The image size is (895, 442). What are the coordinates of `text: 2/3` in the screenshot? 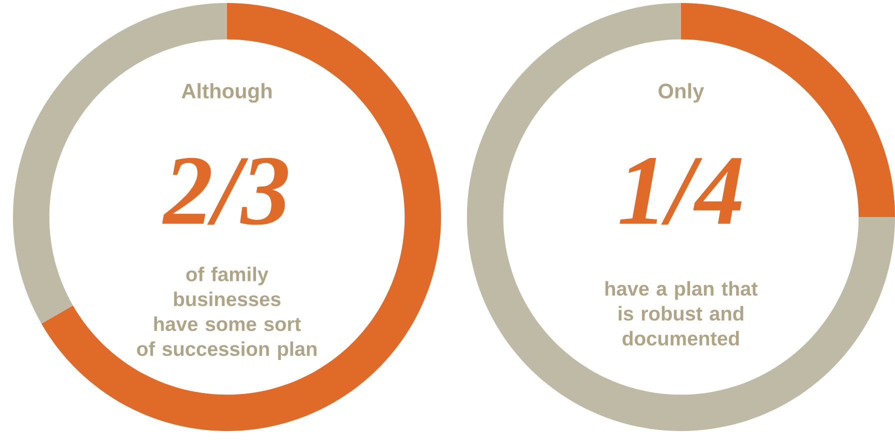 It's located at (225, 191).